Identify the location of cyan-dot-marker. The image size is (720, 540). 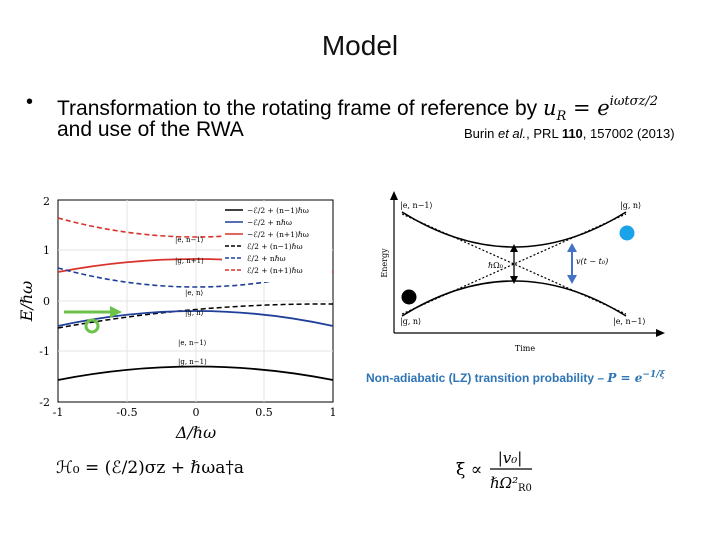
(627, 233).